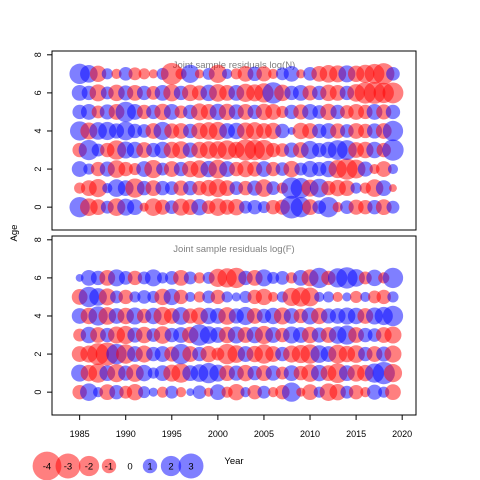  What do you see at coordinates (233, 461) in the screenshot?
I see `x-axis-label: Year` at bounding box center [233, 461].